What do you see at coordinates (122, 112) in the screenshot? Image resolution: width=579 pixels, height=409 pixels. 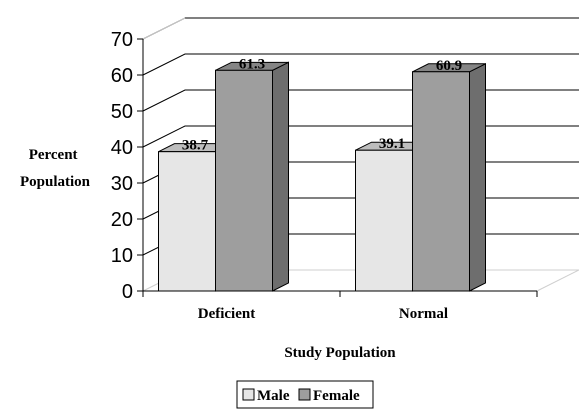 I see `y-tick-label: 50` at bounding box center [122, 112].